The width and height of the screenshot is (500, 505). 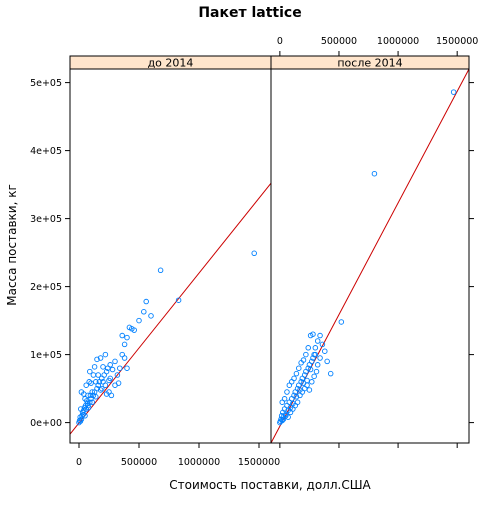 What do you see at coordinates (339, 41) in the screenshot?
I see `x-tick-label-top: 500000` at bounding box center [339, 41].